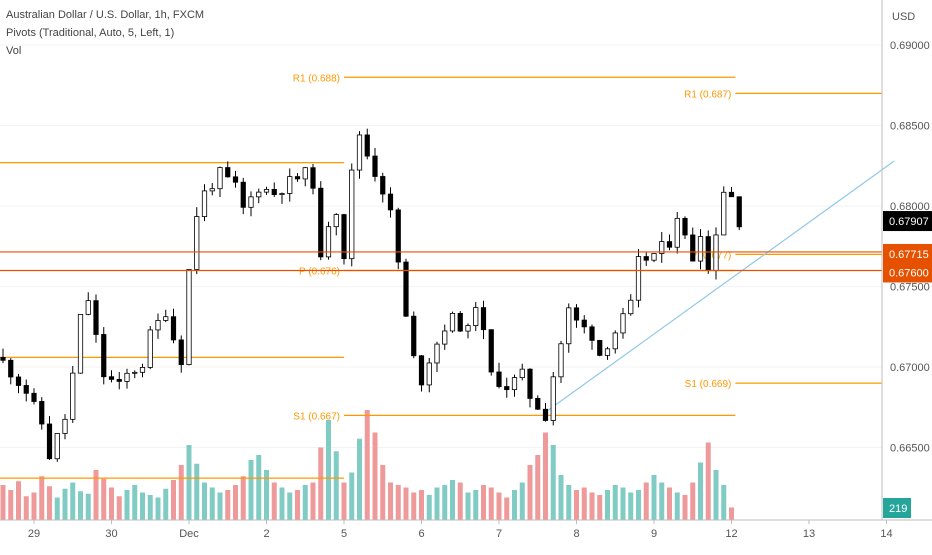  I want to click on pivot-label: P (0.676), so click(319, 271).